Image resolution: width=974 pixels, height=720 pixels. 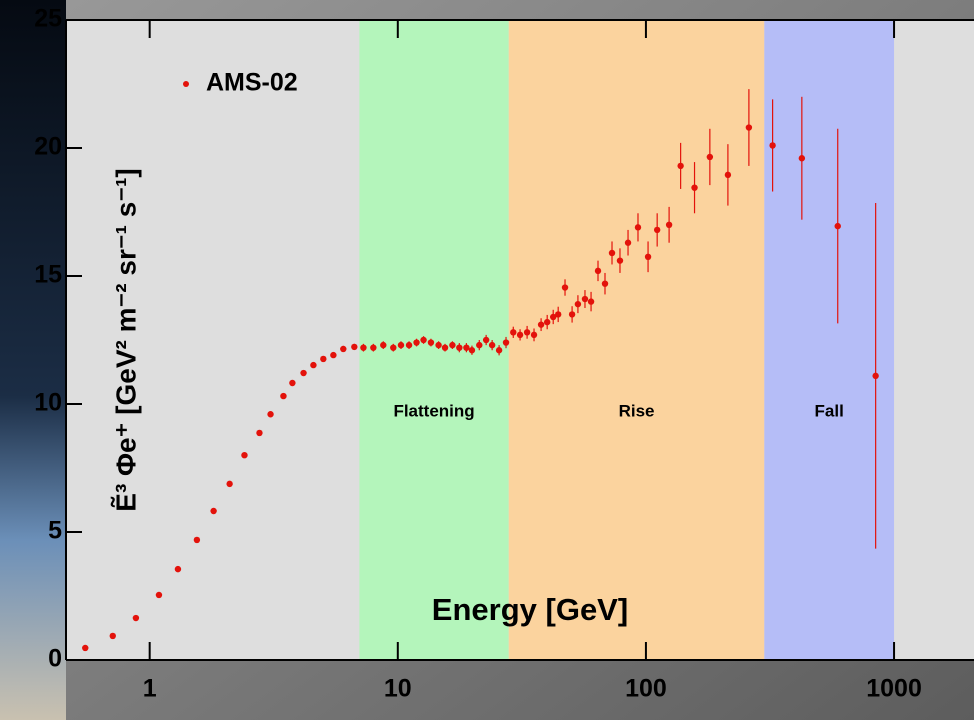 What do you see at coordinates (637, 410) in the screenshot?
I see `region-label: Rise` at bounding box center [637, 410].